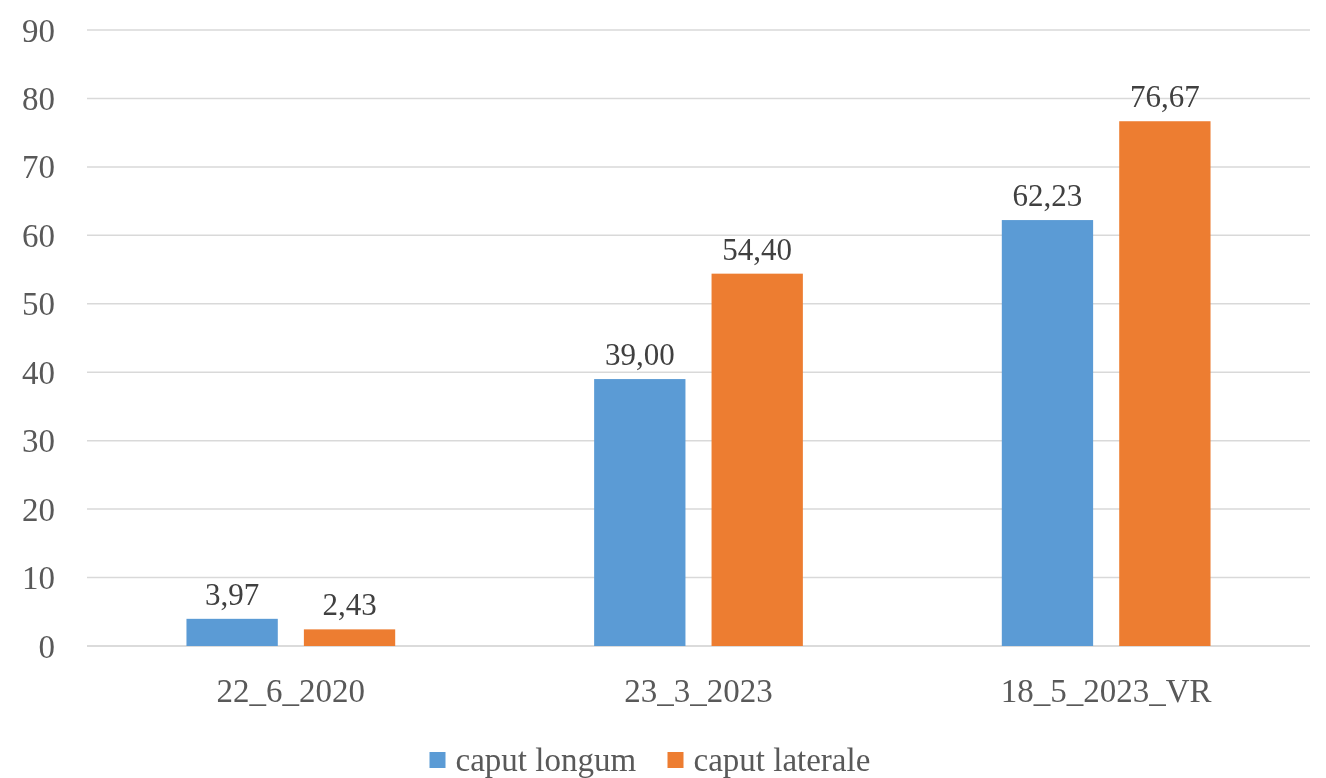  I want to click on y-tick-label: 90, so click(38, 30).